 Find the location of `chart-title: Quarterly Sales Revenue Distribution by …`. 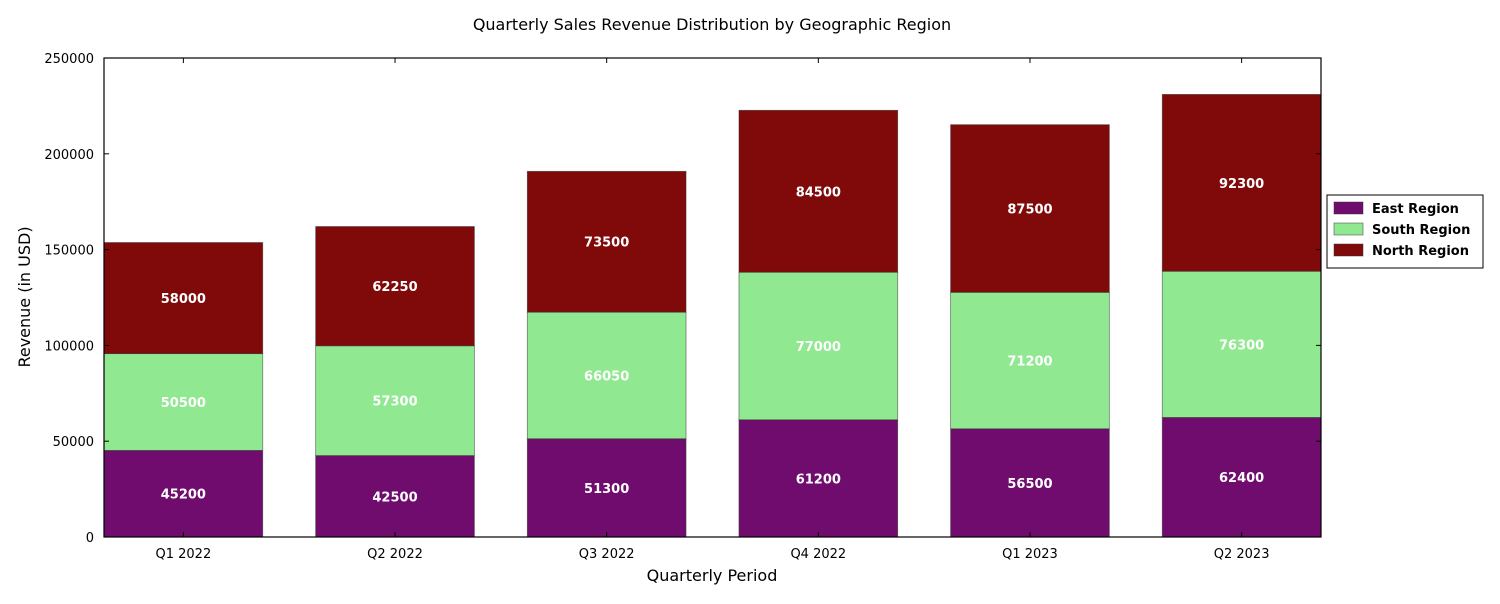

chart-title: Quarterly Sales Revenue Distribution by … is located at coordinates (712, 24).